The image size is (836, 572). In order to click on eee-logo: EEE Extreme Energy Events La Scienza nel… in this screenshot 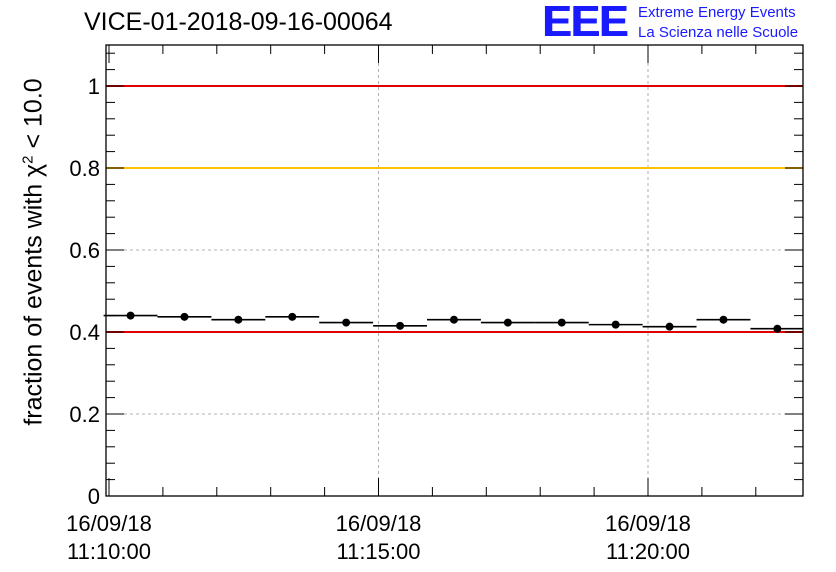, I will do `click(687, 23)`.